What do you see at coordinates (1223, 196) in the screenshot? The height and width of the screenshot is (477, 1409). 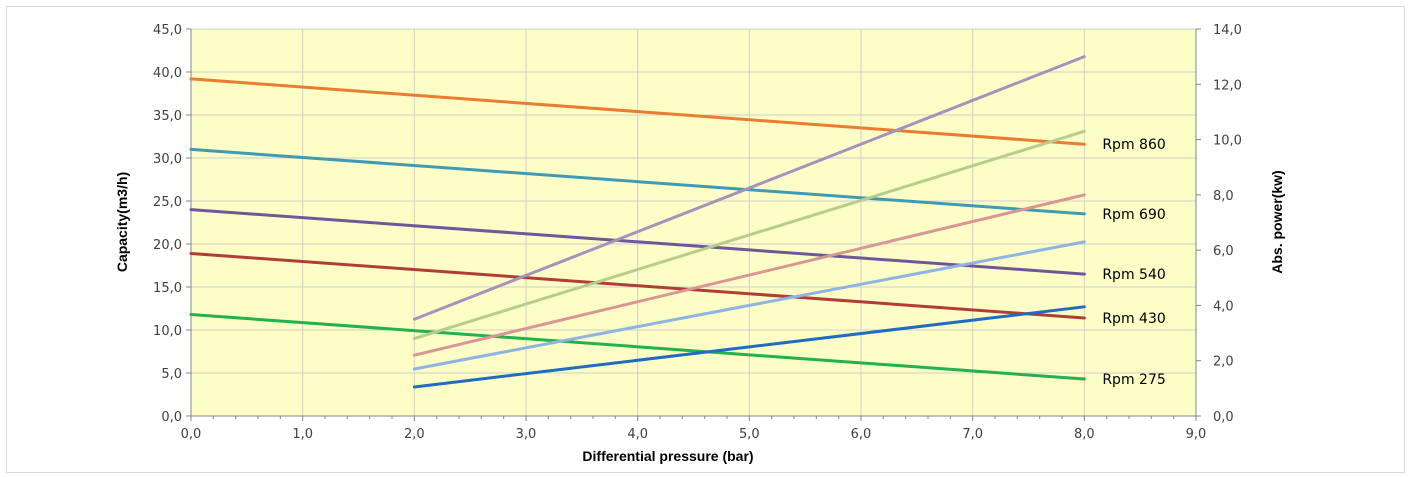 I see `y2-tick-label: 8,0` at bounding box center [1223, 196].